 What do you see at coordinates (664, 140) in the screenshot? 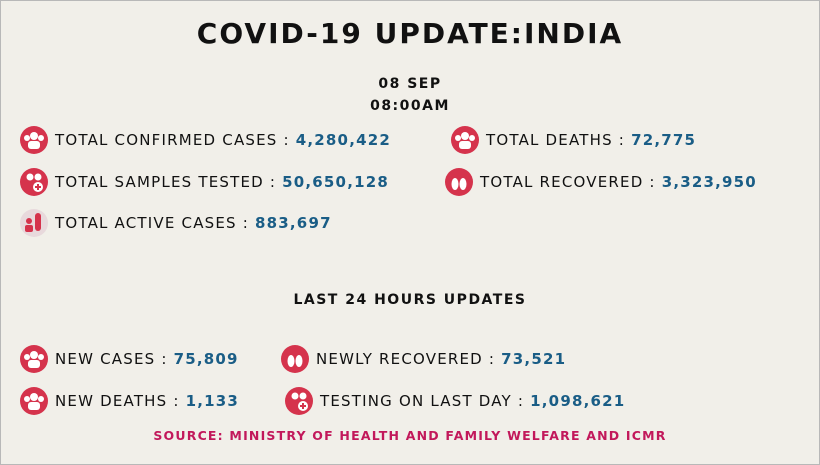
I see `value: 72,775` at bounding box center [664, 140].